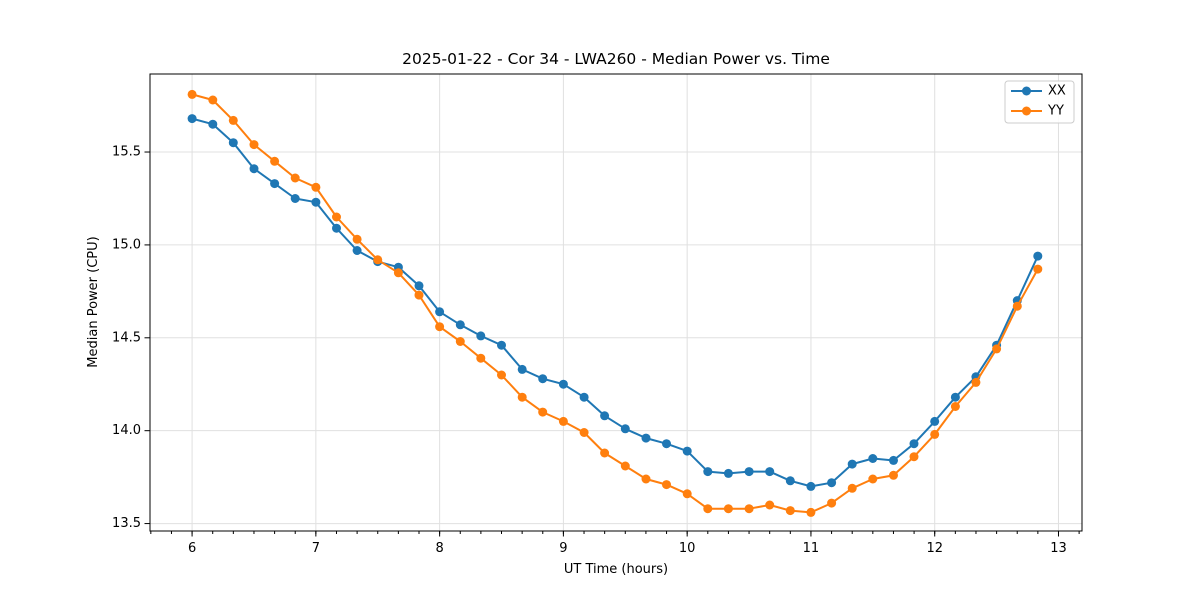 This screenshot has height=600, width=1200. Describe the element at coordinates (126, 152) in the screenshot. I see `y-tick-label: 15.5` at that location.